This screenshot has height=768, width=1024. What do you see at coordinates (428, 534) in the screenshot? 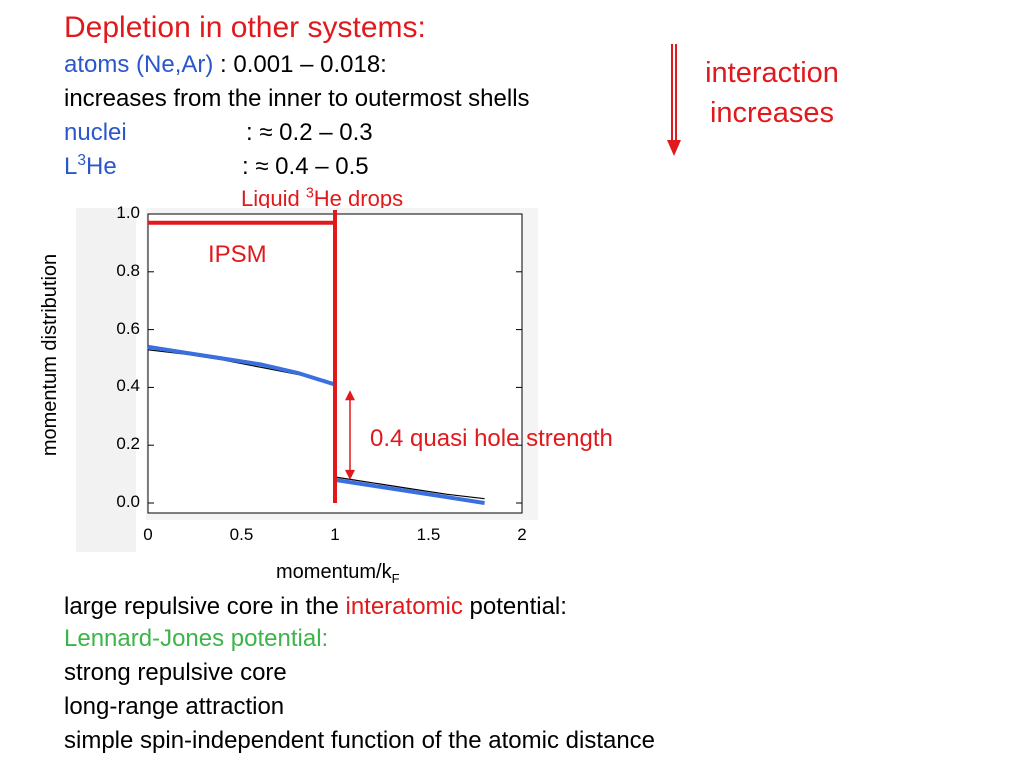
I see `x-tick-label: 1.5` at bounding box center [428, 534].